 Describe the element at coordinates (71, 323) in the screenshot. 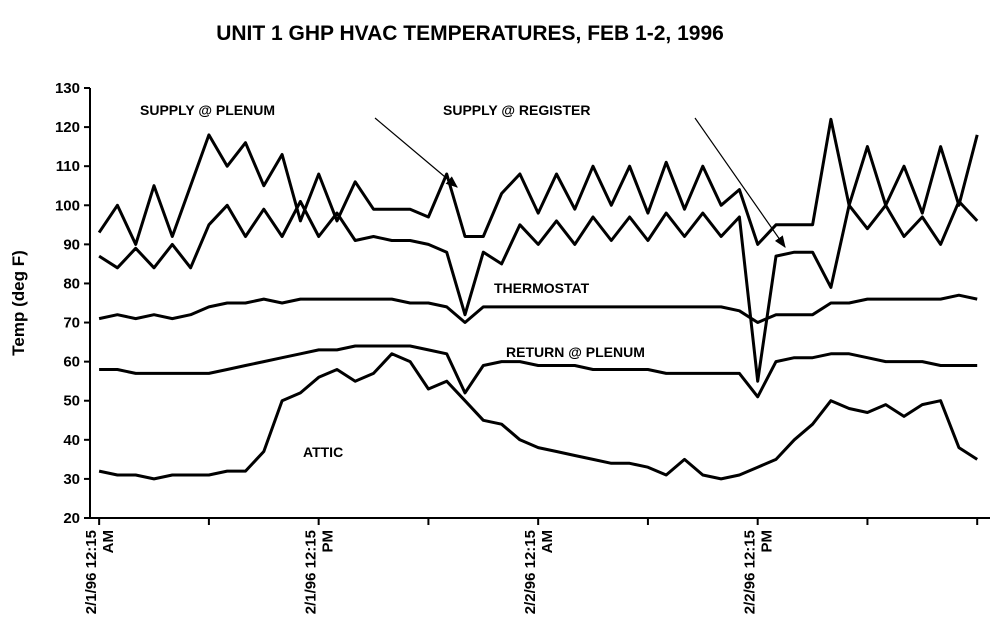

I see `y-tick-label: 70` at that location.